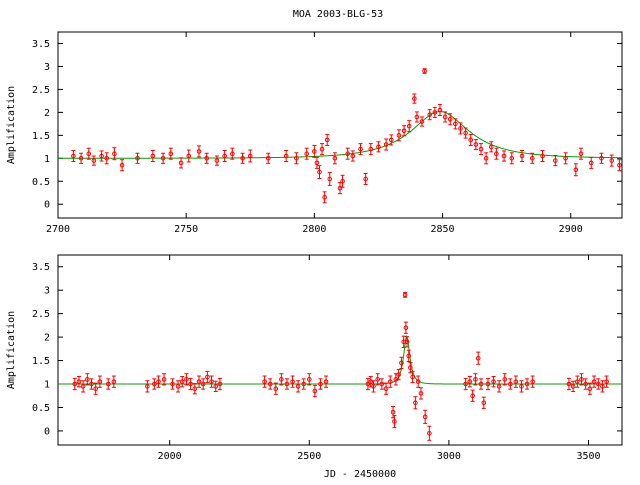 Image resolution: width=640 pixels, height=485 pixels. Describe the element at coordinates (442, 229) in the screenshot. I see `x-tick-label: 2850` at that location.